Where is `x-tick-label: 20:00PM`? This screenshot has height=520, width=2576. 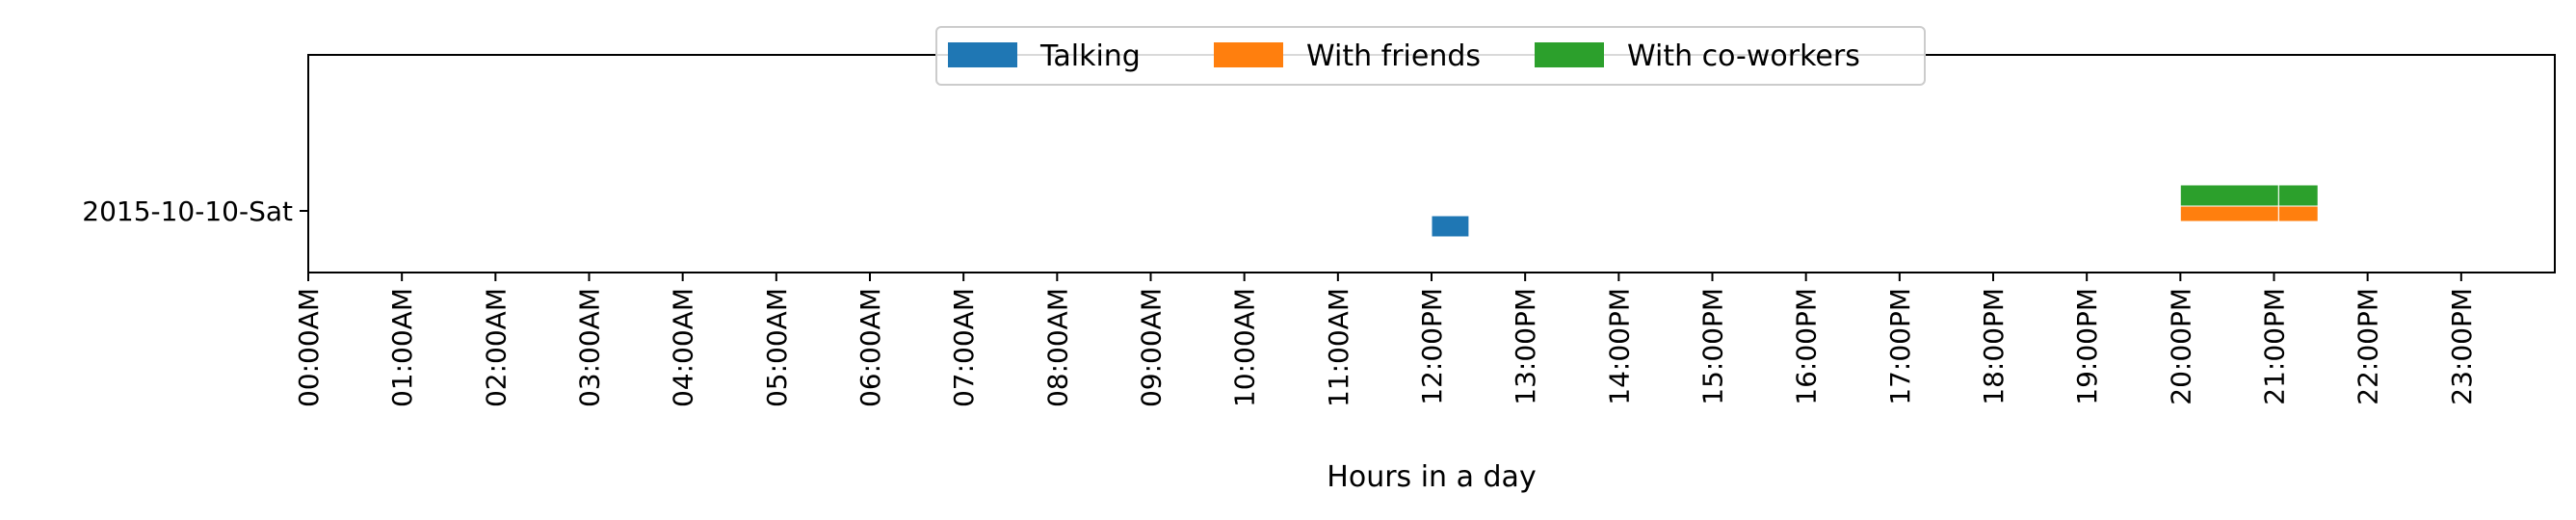 x-tick-label: 20:00PM is located at coordinates (2180, 346).